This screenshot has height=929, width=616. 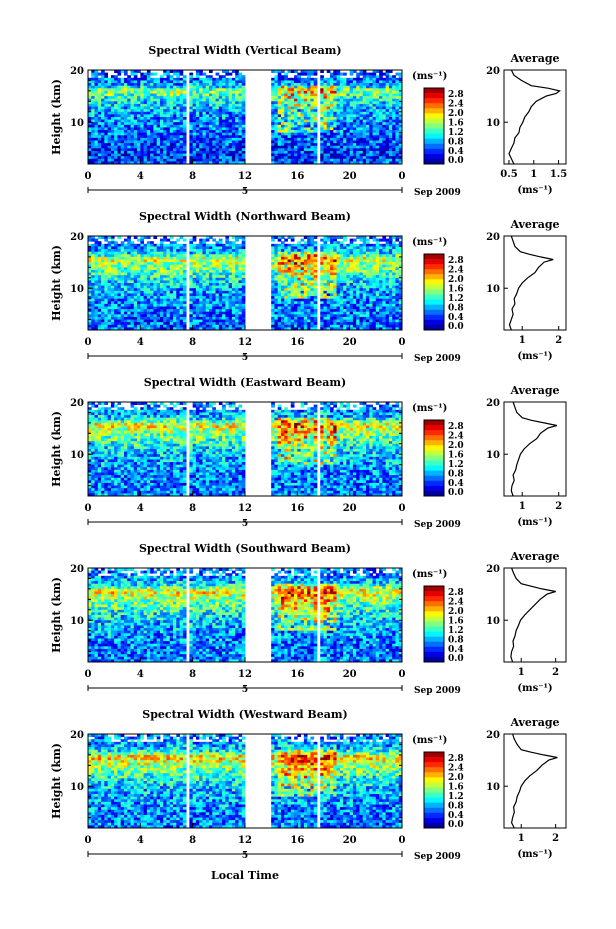 I want to click on colorbar-segment, so click(x=434, y=96).